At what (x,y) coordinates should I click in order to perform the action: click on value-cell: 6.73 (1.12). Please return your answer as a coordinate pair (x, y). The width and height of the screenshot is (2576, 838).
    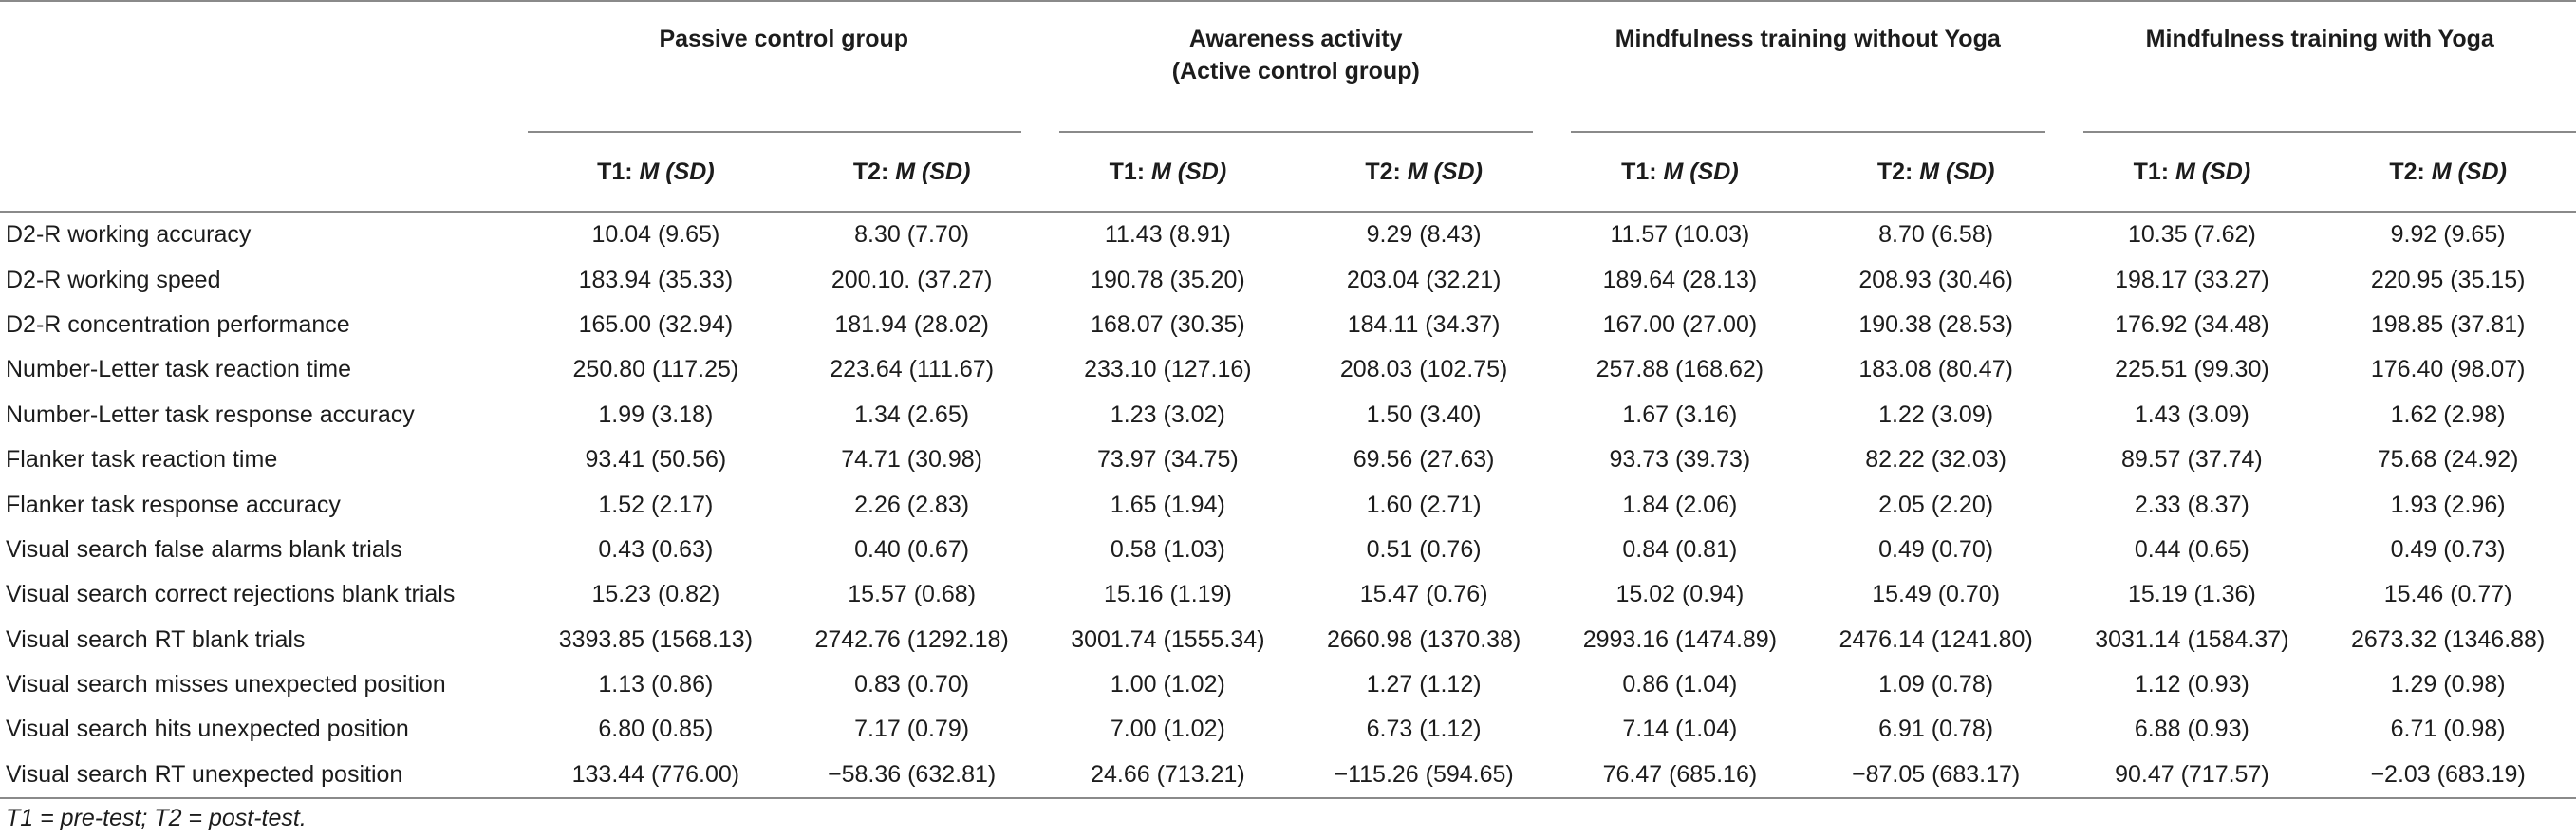
    Looking at the image, I should click on (1424, 729).